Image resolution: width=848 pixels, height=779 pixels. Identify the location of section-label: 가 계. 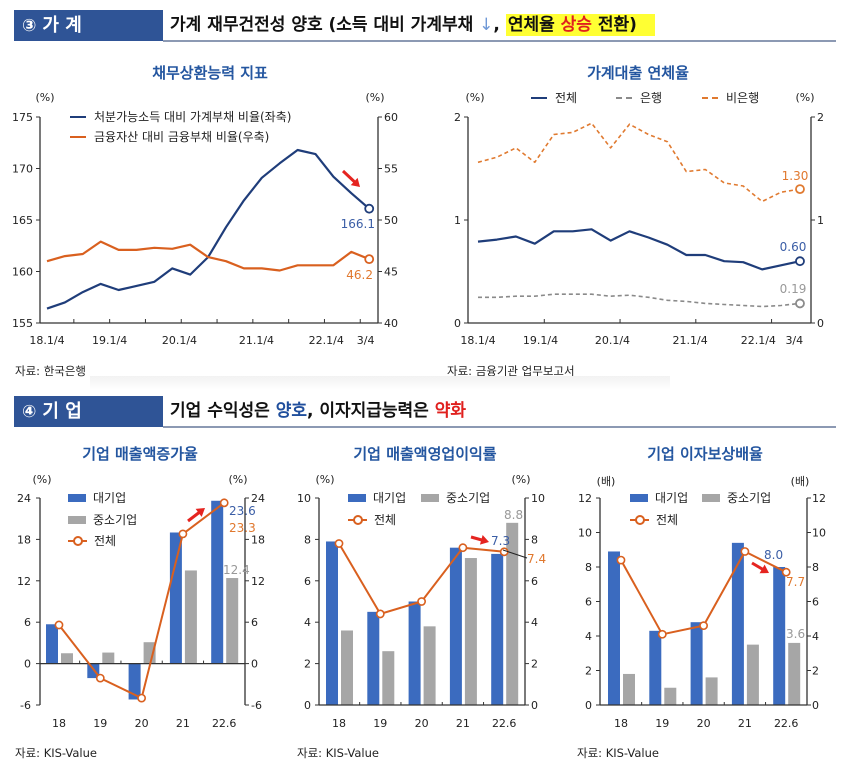
(62, 25).